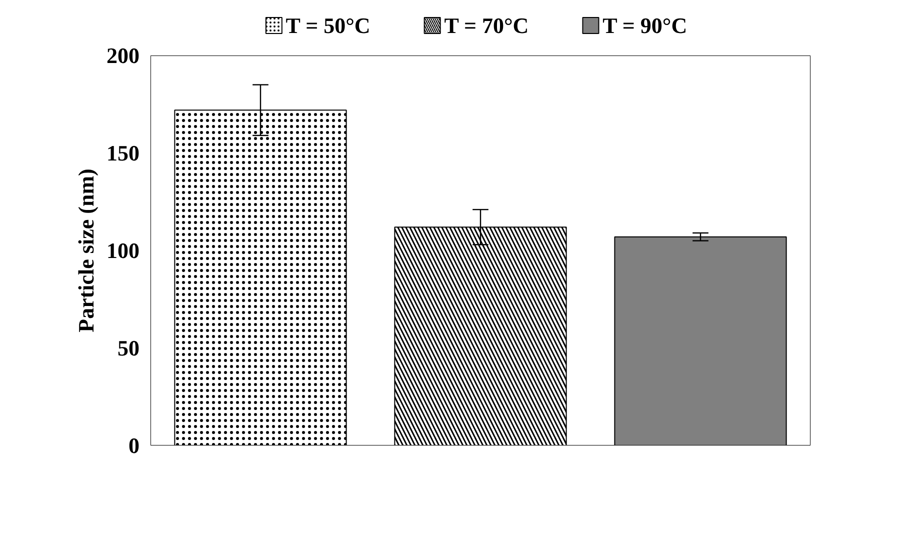 The image size is (923, 553). What do you see at coordinates (123, 55) in the screenshot?
I see `y-tick-label: 200` at bounding box center [123, 55].